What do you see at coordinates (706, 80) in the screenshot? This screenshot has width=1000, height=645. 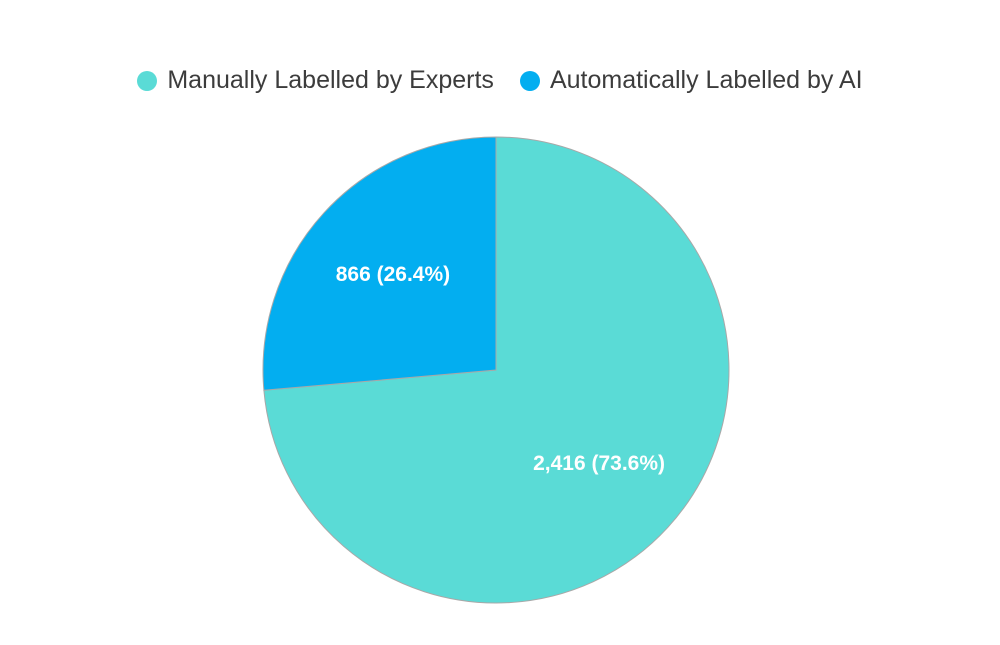 I see `legend-label-ai: Automatically Labelled by AI` at bounding box center [706, 80].